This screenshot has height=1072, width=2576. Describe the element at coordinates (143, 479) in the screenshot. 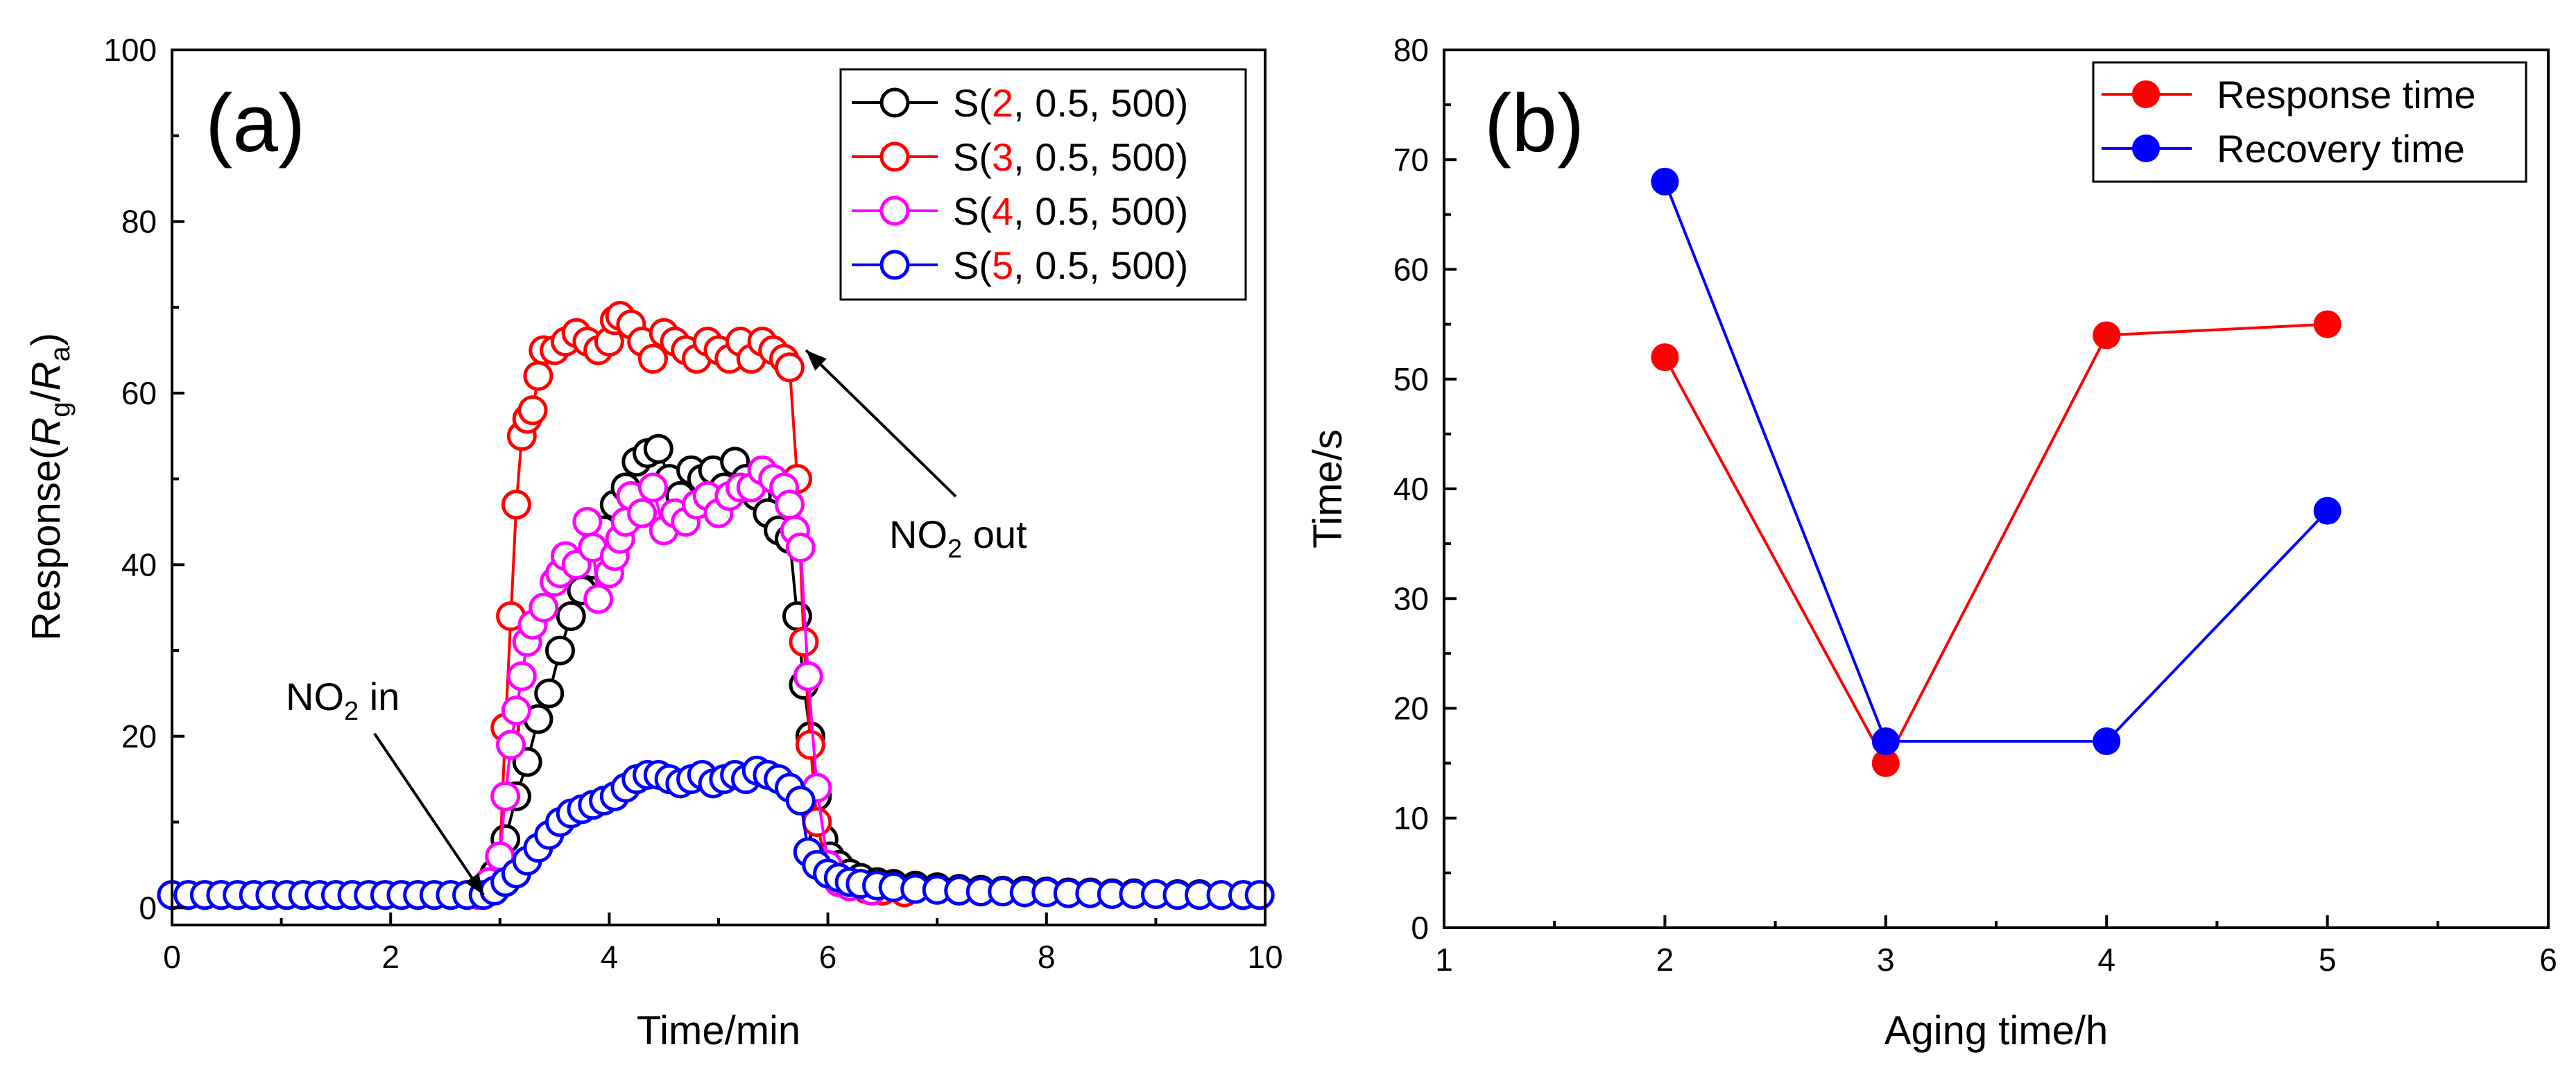

I see `chart-a-y-axis: 0 20 40 60 80 100` at that location.